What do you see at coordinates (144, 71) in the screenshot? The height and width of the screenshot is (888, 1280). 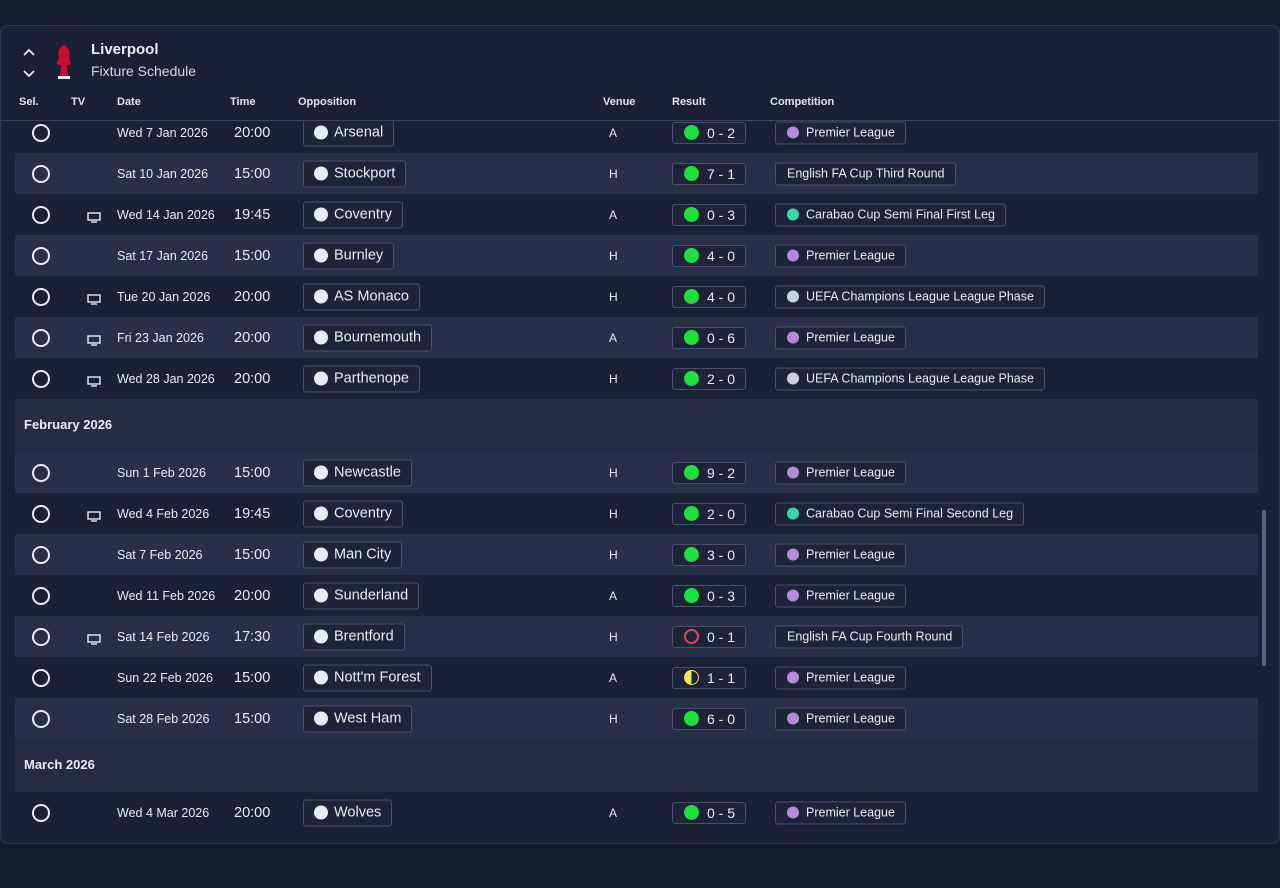 I see `page-subtitle: Fixture Schedule` at bounding box center [144, 71].